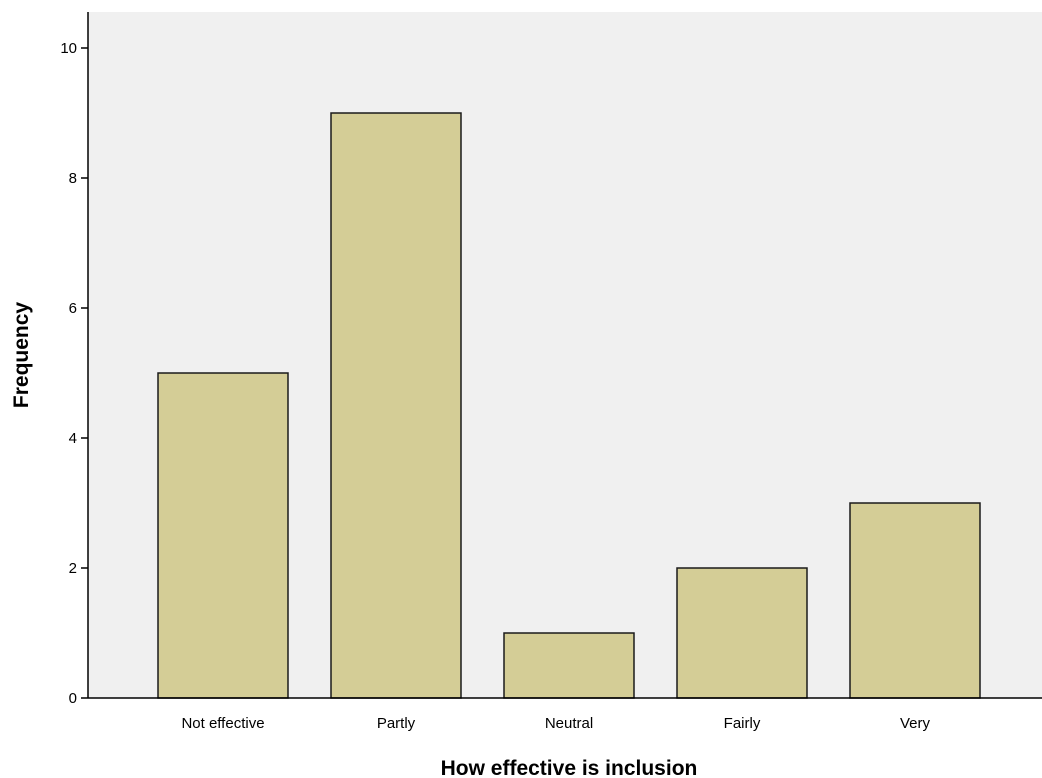 Image resolution: width=1042 pixels, height=778 pixels. I want to click on y-tick-label: 6, so click(73, 308).